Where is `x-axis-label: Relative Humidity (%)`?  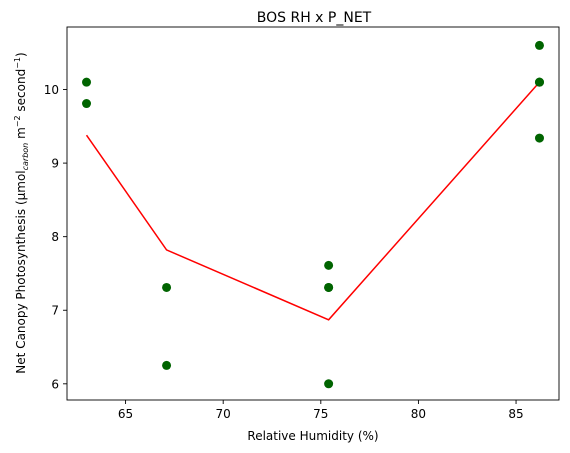
x-axis-label: Relative Humidity (%) is located at coordinates (312, 436).